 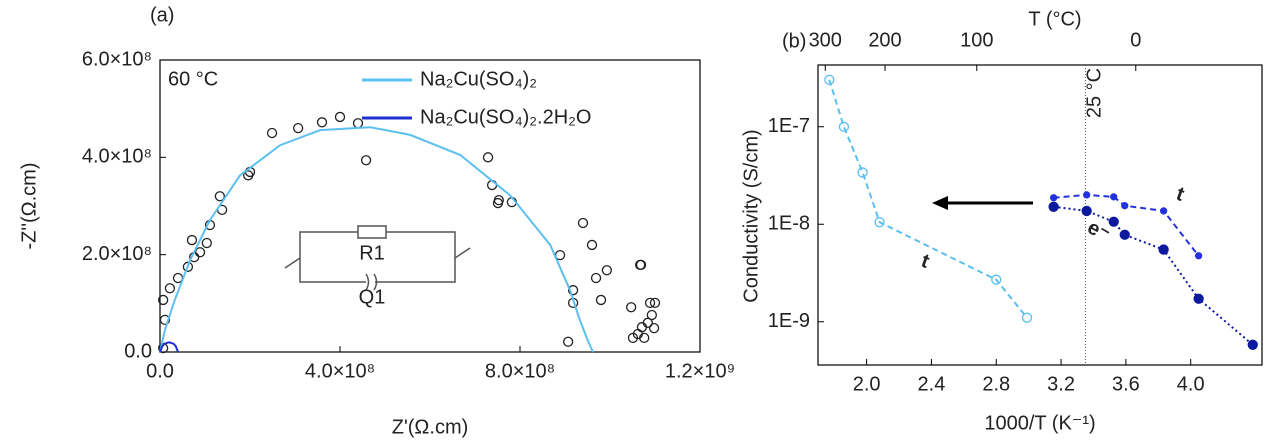 I want to click on x-tick-label: 2.8, so click(x=996, y=384).